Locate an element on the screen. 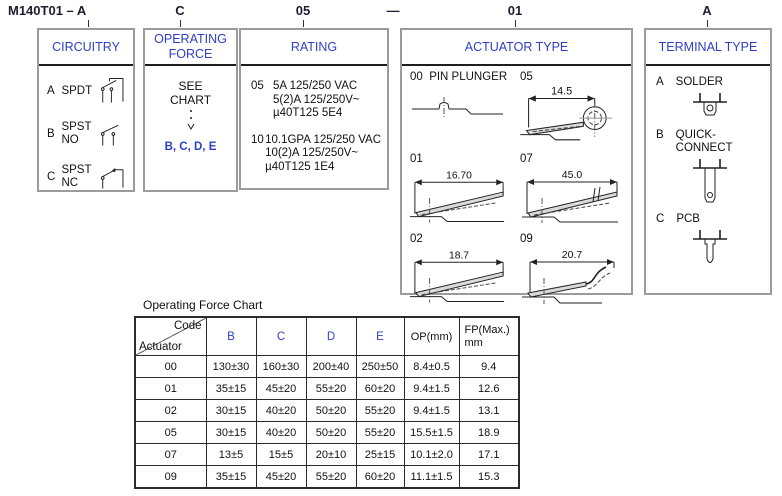  long-lever-diagram: 45.0 is located at coordinates (570, 196).